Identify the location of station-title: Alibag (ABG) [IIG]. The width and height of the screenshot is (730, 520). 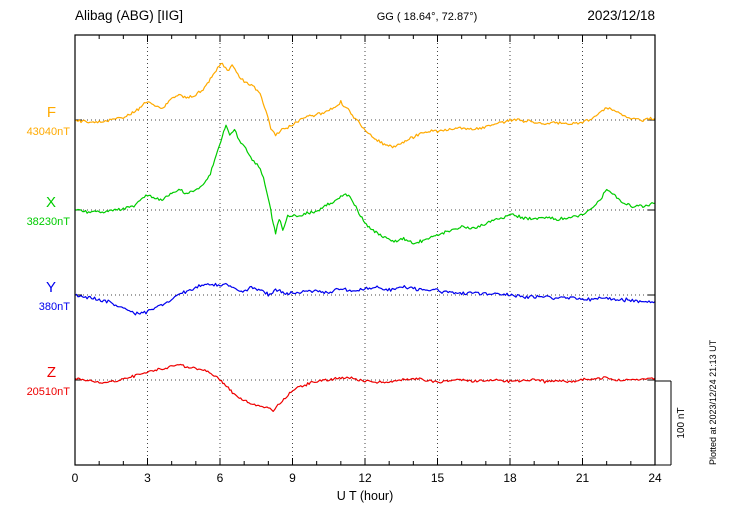
(129, 15).